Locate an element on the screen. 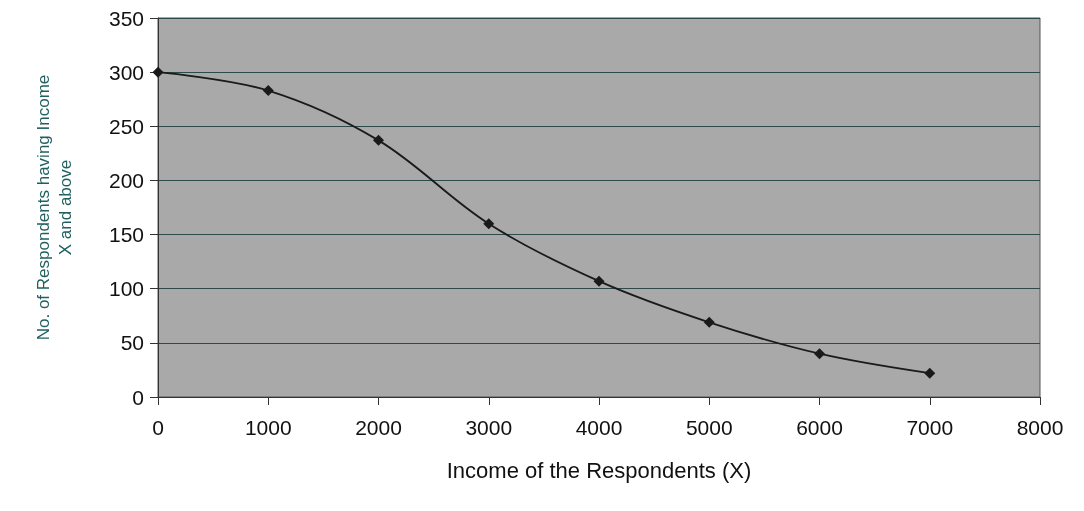 Image resolution: width=1084 pixels, height=511 pixels. y-tick-label: 50 is located at coordinates (132, 343).